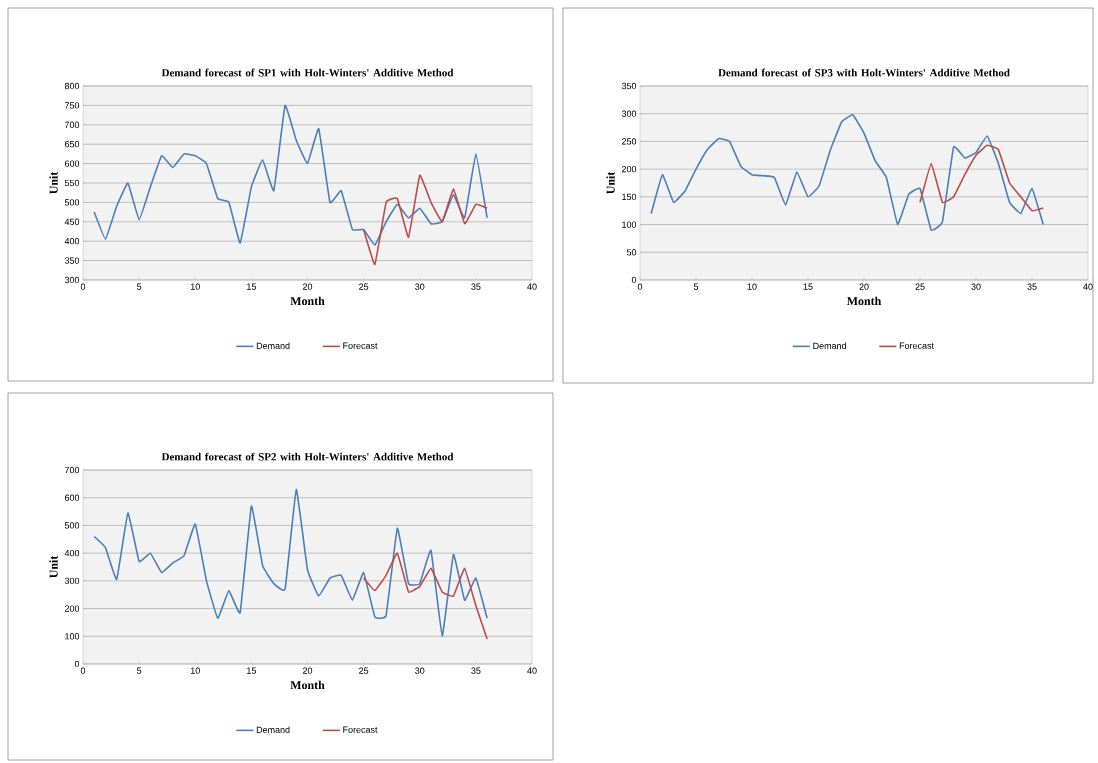 This screenshot has width=1098, height=763. I want to click on y-tick-label: 150, so click(629, 197).